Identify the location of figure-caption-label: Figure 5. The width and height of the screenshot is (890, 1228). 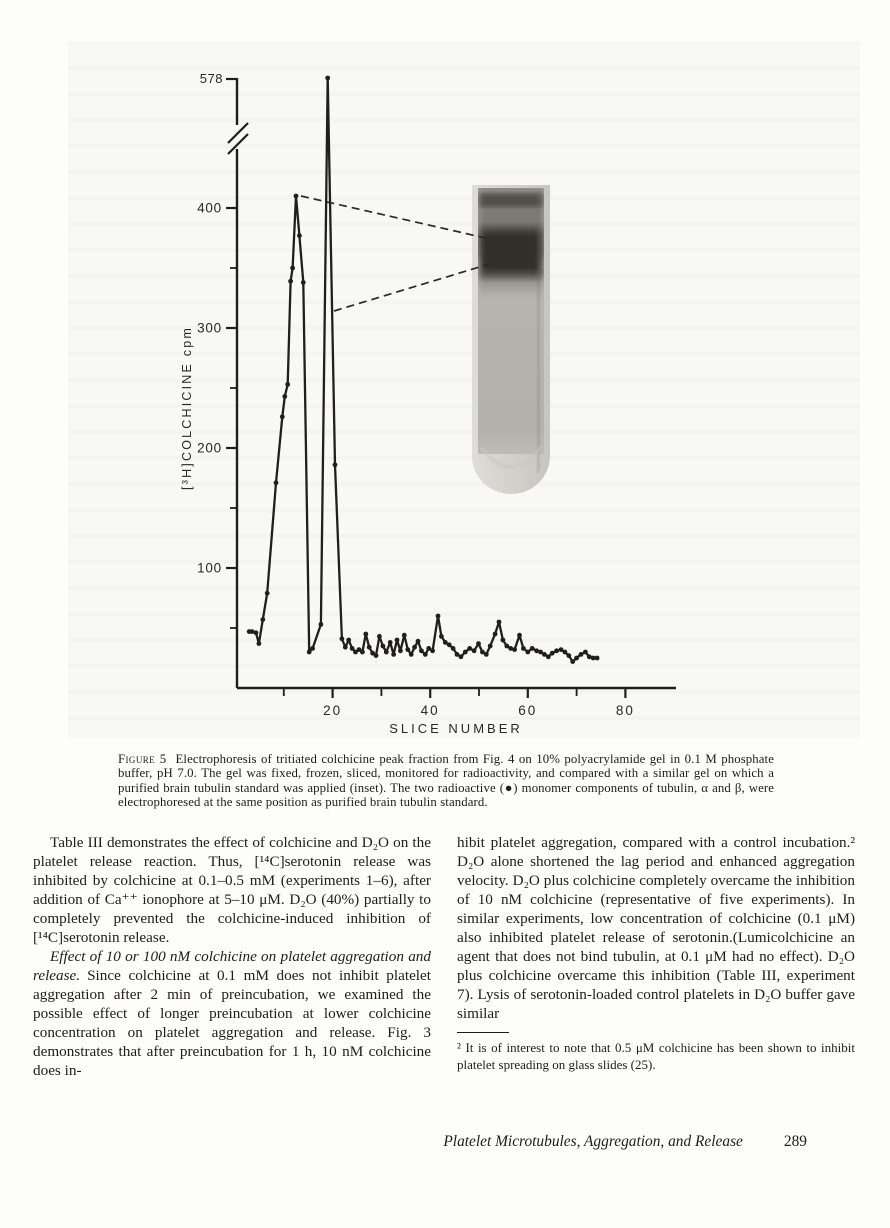
(142, 758).